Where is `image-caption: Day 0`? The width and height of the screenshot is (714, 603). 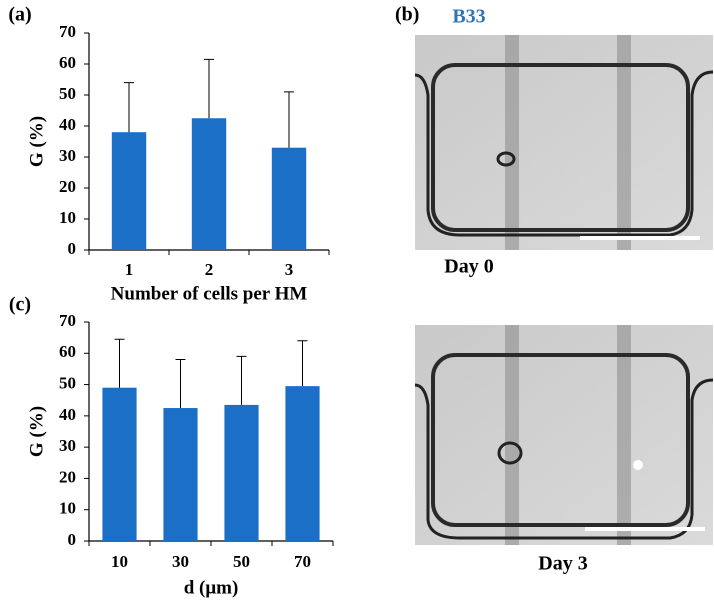 image-caption: Day 0 is located at coordinates (468, 267).